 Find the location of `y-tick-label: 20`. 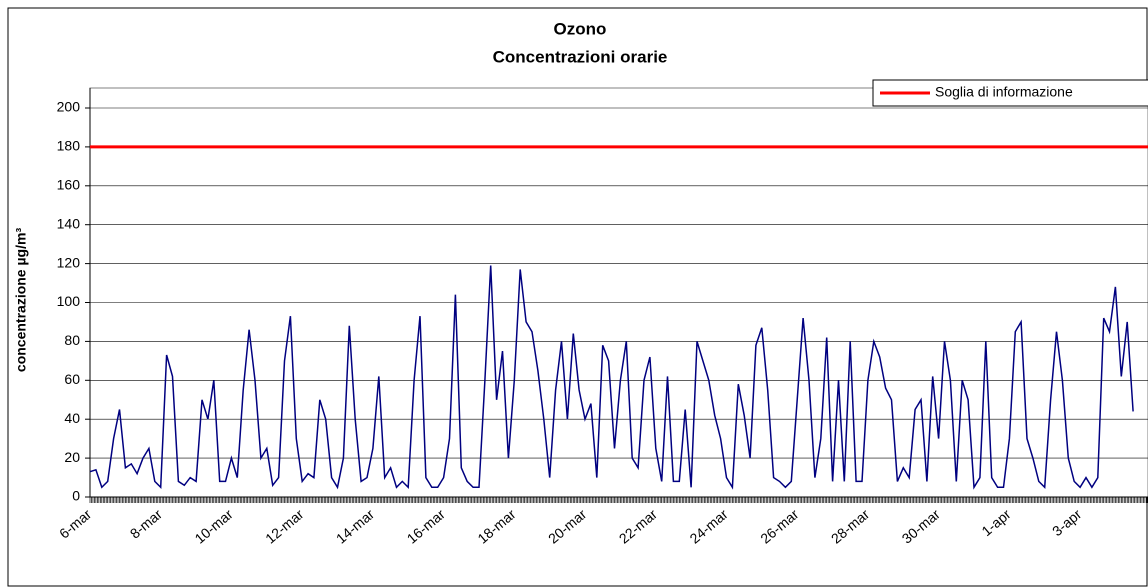

y-tick-label: 20 is located at coordinates (72, 457).